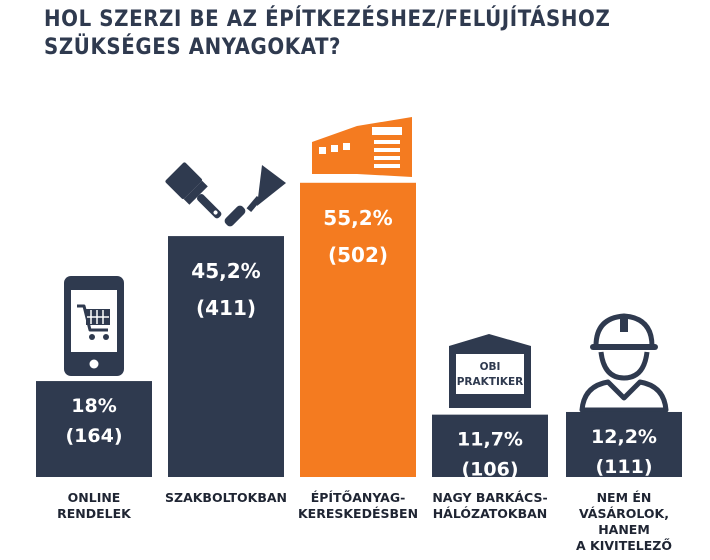 The height and width of the screenshot is (560, 710). What do you see at coordinates (193, 47) in the screenshot?
I see `chart-title-line-2: SZÜKSÉGES ANYAGOKAT?` at bounding box center [193, 47].